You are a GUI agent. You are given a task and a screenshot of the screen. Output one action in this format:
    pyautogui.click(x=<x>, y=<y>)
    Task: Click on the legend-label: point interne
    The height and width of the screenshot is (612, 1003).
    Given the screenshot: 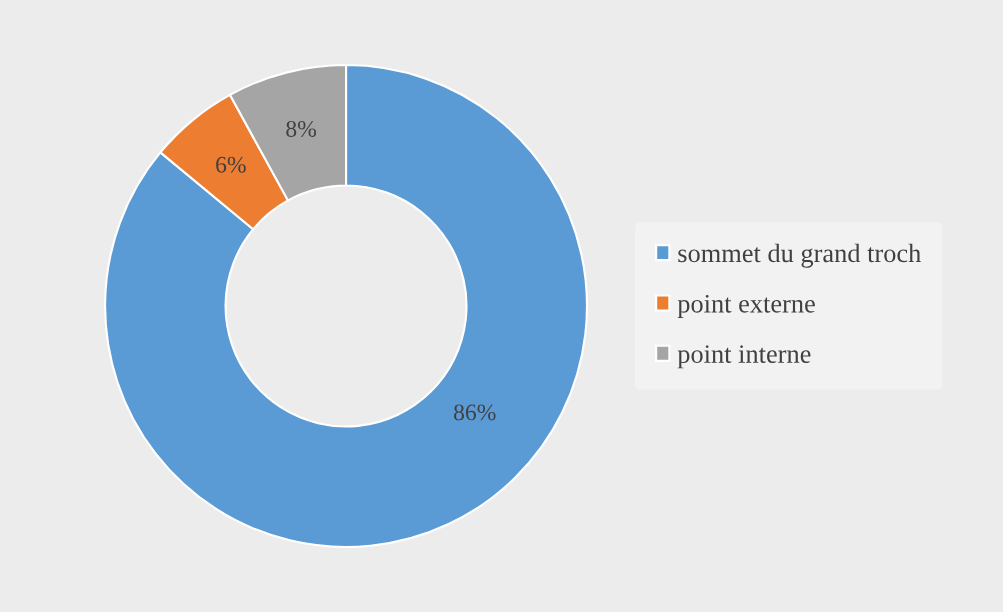 What is the action you would take?
    pyautogui.click(x=744, y=357)
    